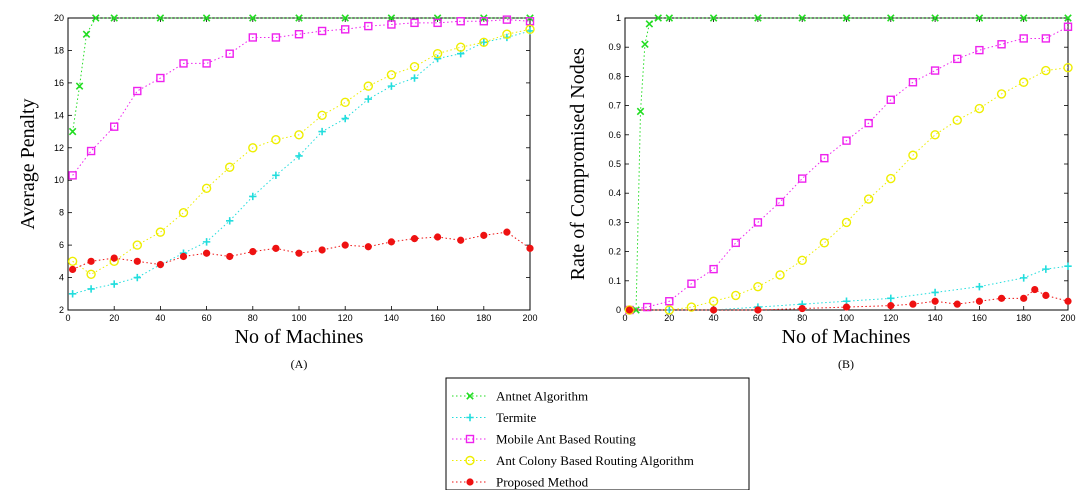 This screenshot has height=490, width=1083. Describe the element at coordinates (614, 135) in the screenshot. I see `y-tick-label: 0.6` at that location.